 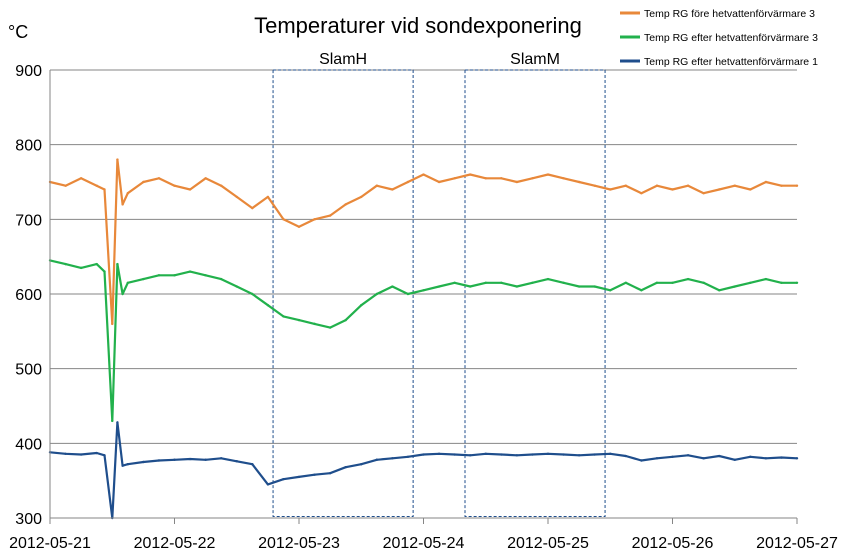 I want to click on x-tick-label-2012-05-21: 2012-05-21, so click(x=50, y=543).